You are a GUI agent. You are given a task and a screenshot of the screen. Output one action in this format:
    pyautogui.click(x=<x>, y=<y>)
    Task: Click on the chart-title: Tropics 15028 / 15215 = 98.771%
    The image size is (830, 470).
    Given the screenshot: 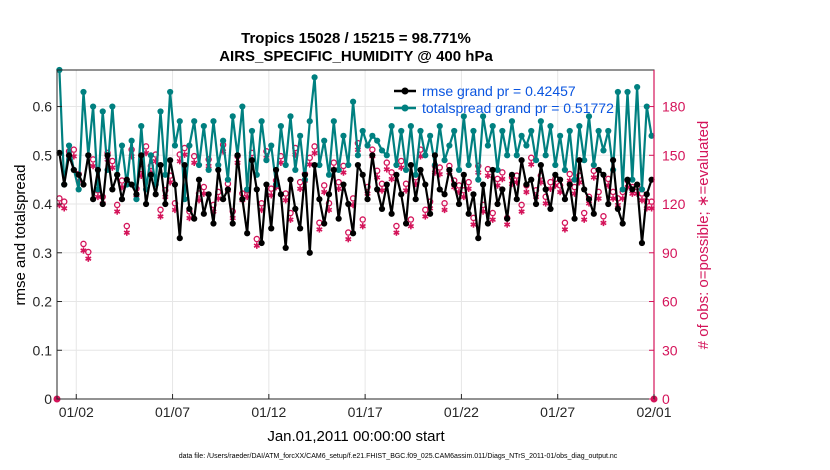 What is the action you would take?
    pyautogui.click(x=356, y=38)
    